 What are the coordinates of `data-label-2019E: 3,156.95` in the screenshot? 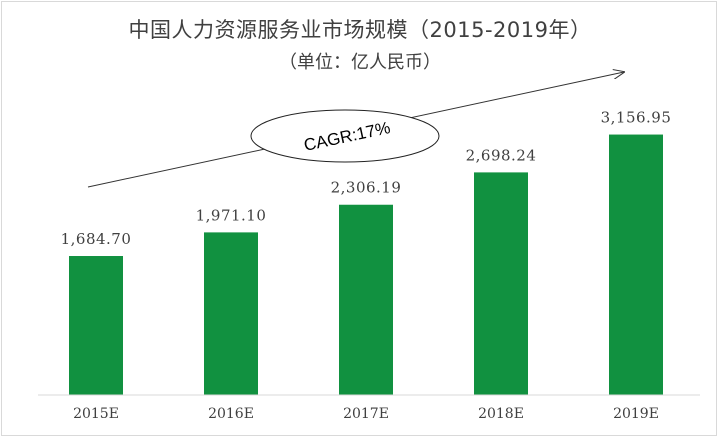 It's located at (636, 118).